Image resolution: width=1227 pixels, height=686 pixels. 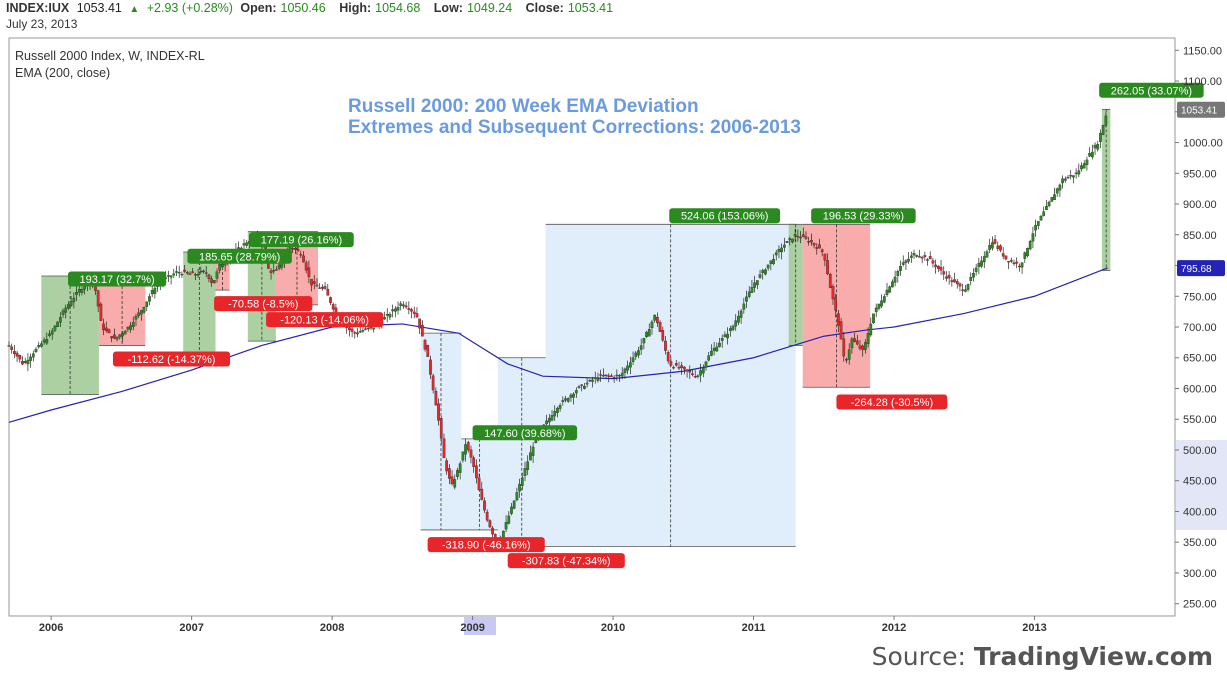 I want to click on quote-date: July 23, 2013, so click(x=42, y=24).